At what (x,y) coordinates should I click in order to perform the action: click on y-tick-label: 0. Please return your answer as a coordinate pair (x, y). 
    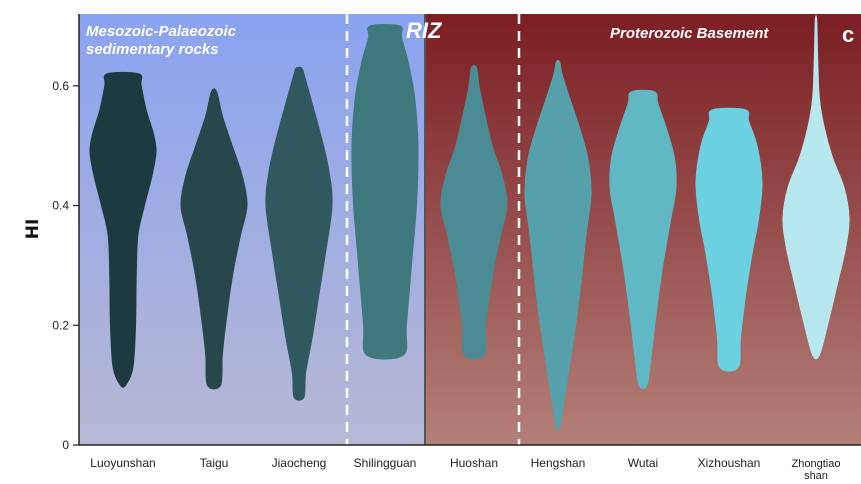
    Looking at the image, I should click on (65, 445).